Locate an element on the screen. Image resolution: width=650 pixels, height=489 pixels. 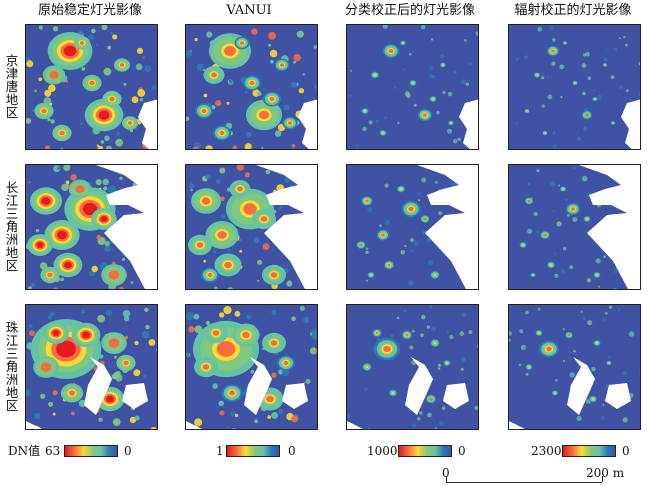
colorbar-radiometric is located at coordinates (589, 451).